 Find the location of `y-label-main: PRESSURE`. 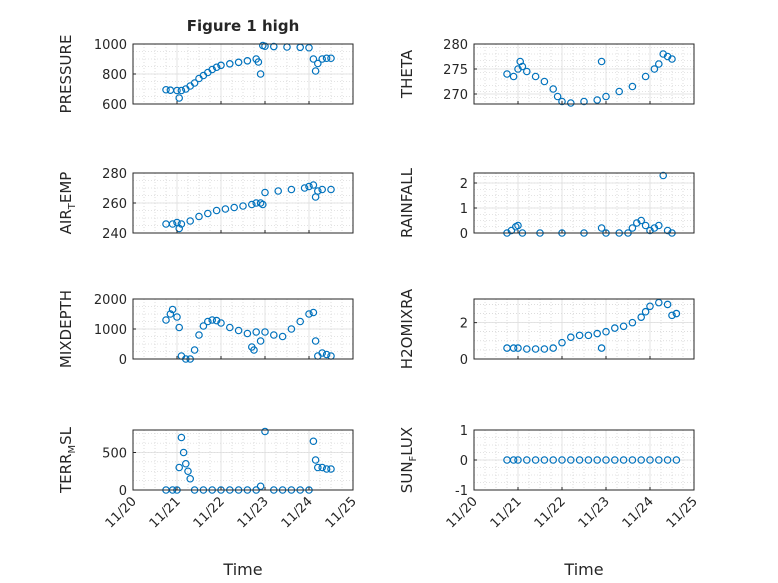

y-label-main: PRESSURE is located at coordinates (66, 74).